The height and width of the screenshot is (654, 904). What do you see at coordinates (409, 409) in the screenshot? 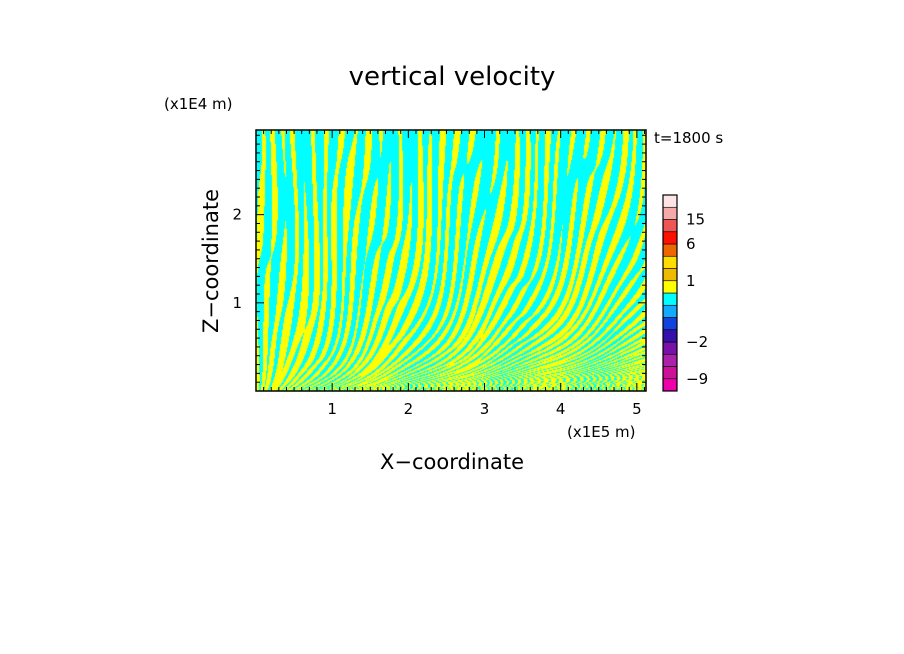
I see `x-tick-label: 2` at bounding box center [409, 409].